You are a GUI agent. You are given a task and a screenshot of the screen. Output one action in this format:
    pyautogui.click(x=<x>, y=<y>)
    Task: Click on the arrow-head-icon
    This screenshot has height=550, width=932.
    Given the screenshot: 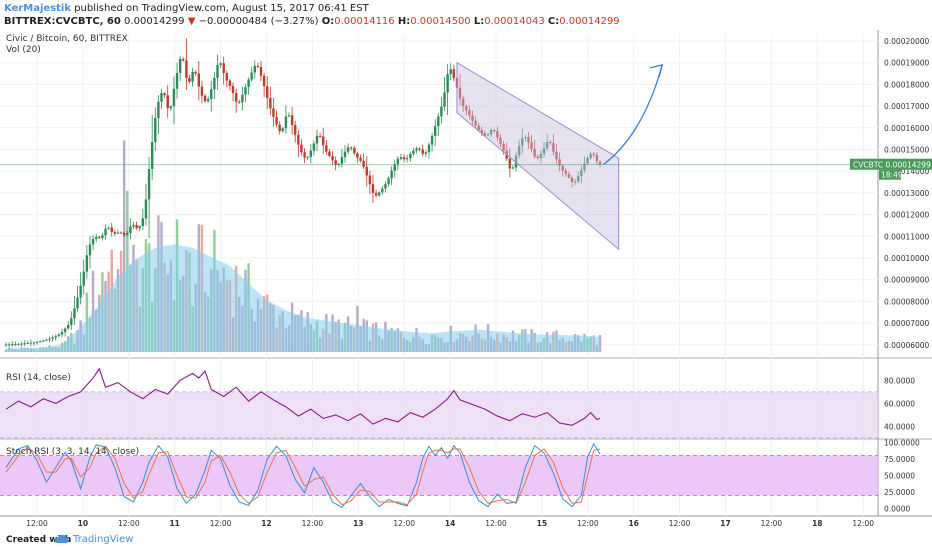 What is the action you would take?
    pyautogui.click(x=657, y=70)
    